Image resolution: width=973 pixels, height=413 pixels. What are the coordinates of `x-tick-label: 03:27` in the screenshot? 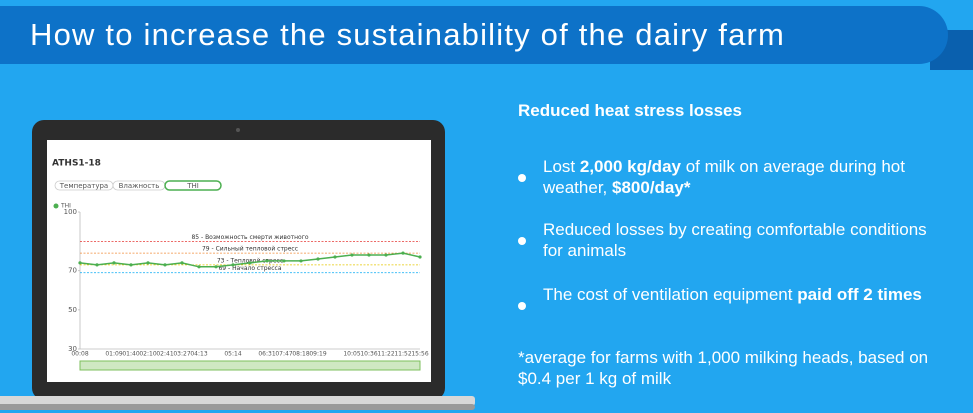 It's located at (181, 354).